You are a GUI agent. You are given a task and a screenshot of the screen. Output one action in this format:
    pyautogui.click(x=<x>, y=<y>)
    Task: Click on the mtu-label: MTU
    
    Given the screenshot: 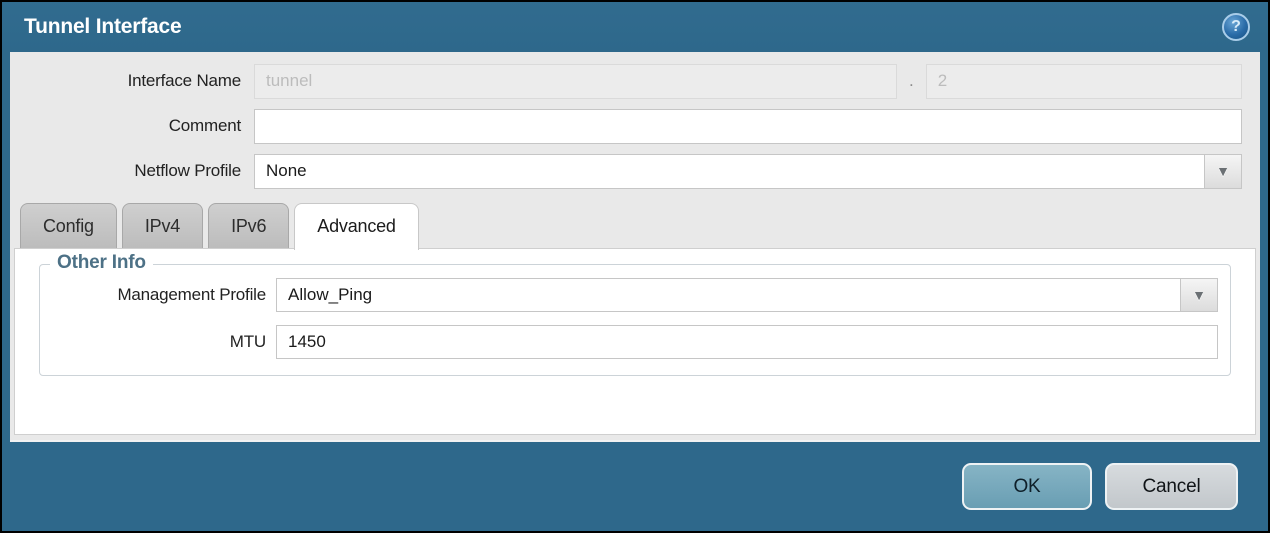 What is the action you would take?
    pyautogui.click(x=247, y=341)
    